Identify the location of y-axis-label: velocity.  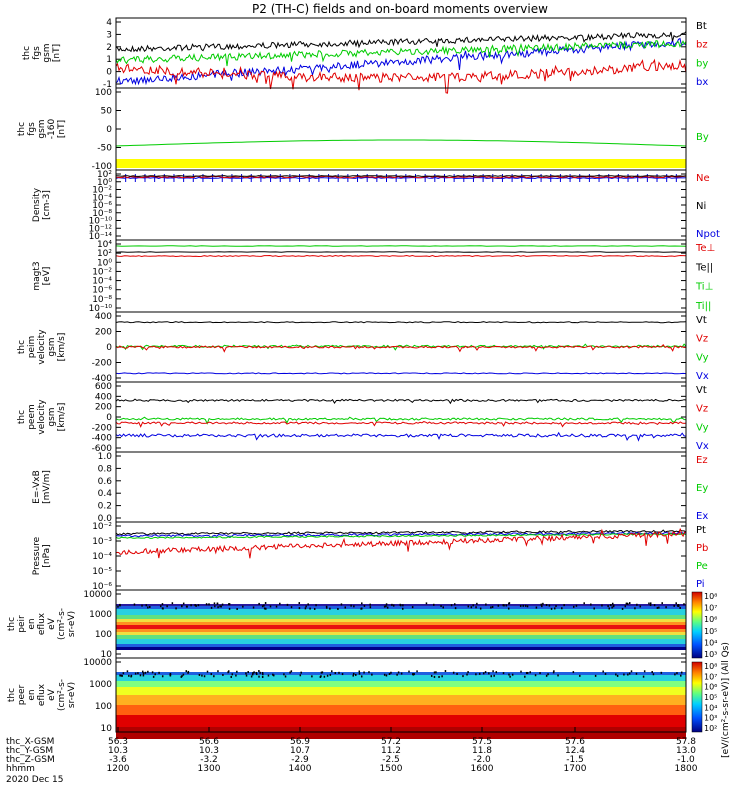
(42, 347).